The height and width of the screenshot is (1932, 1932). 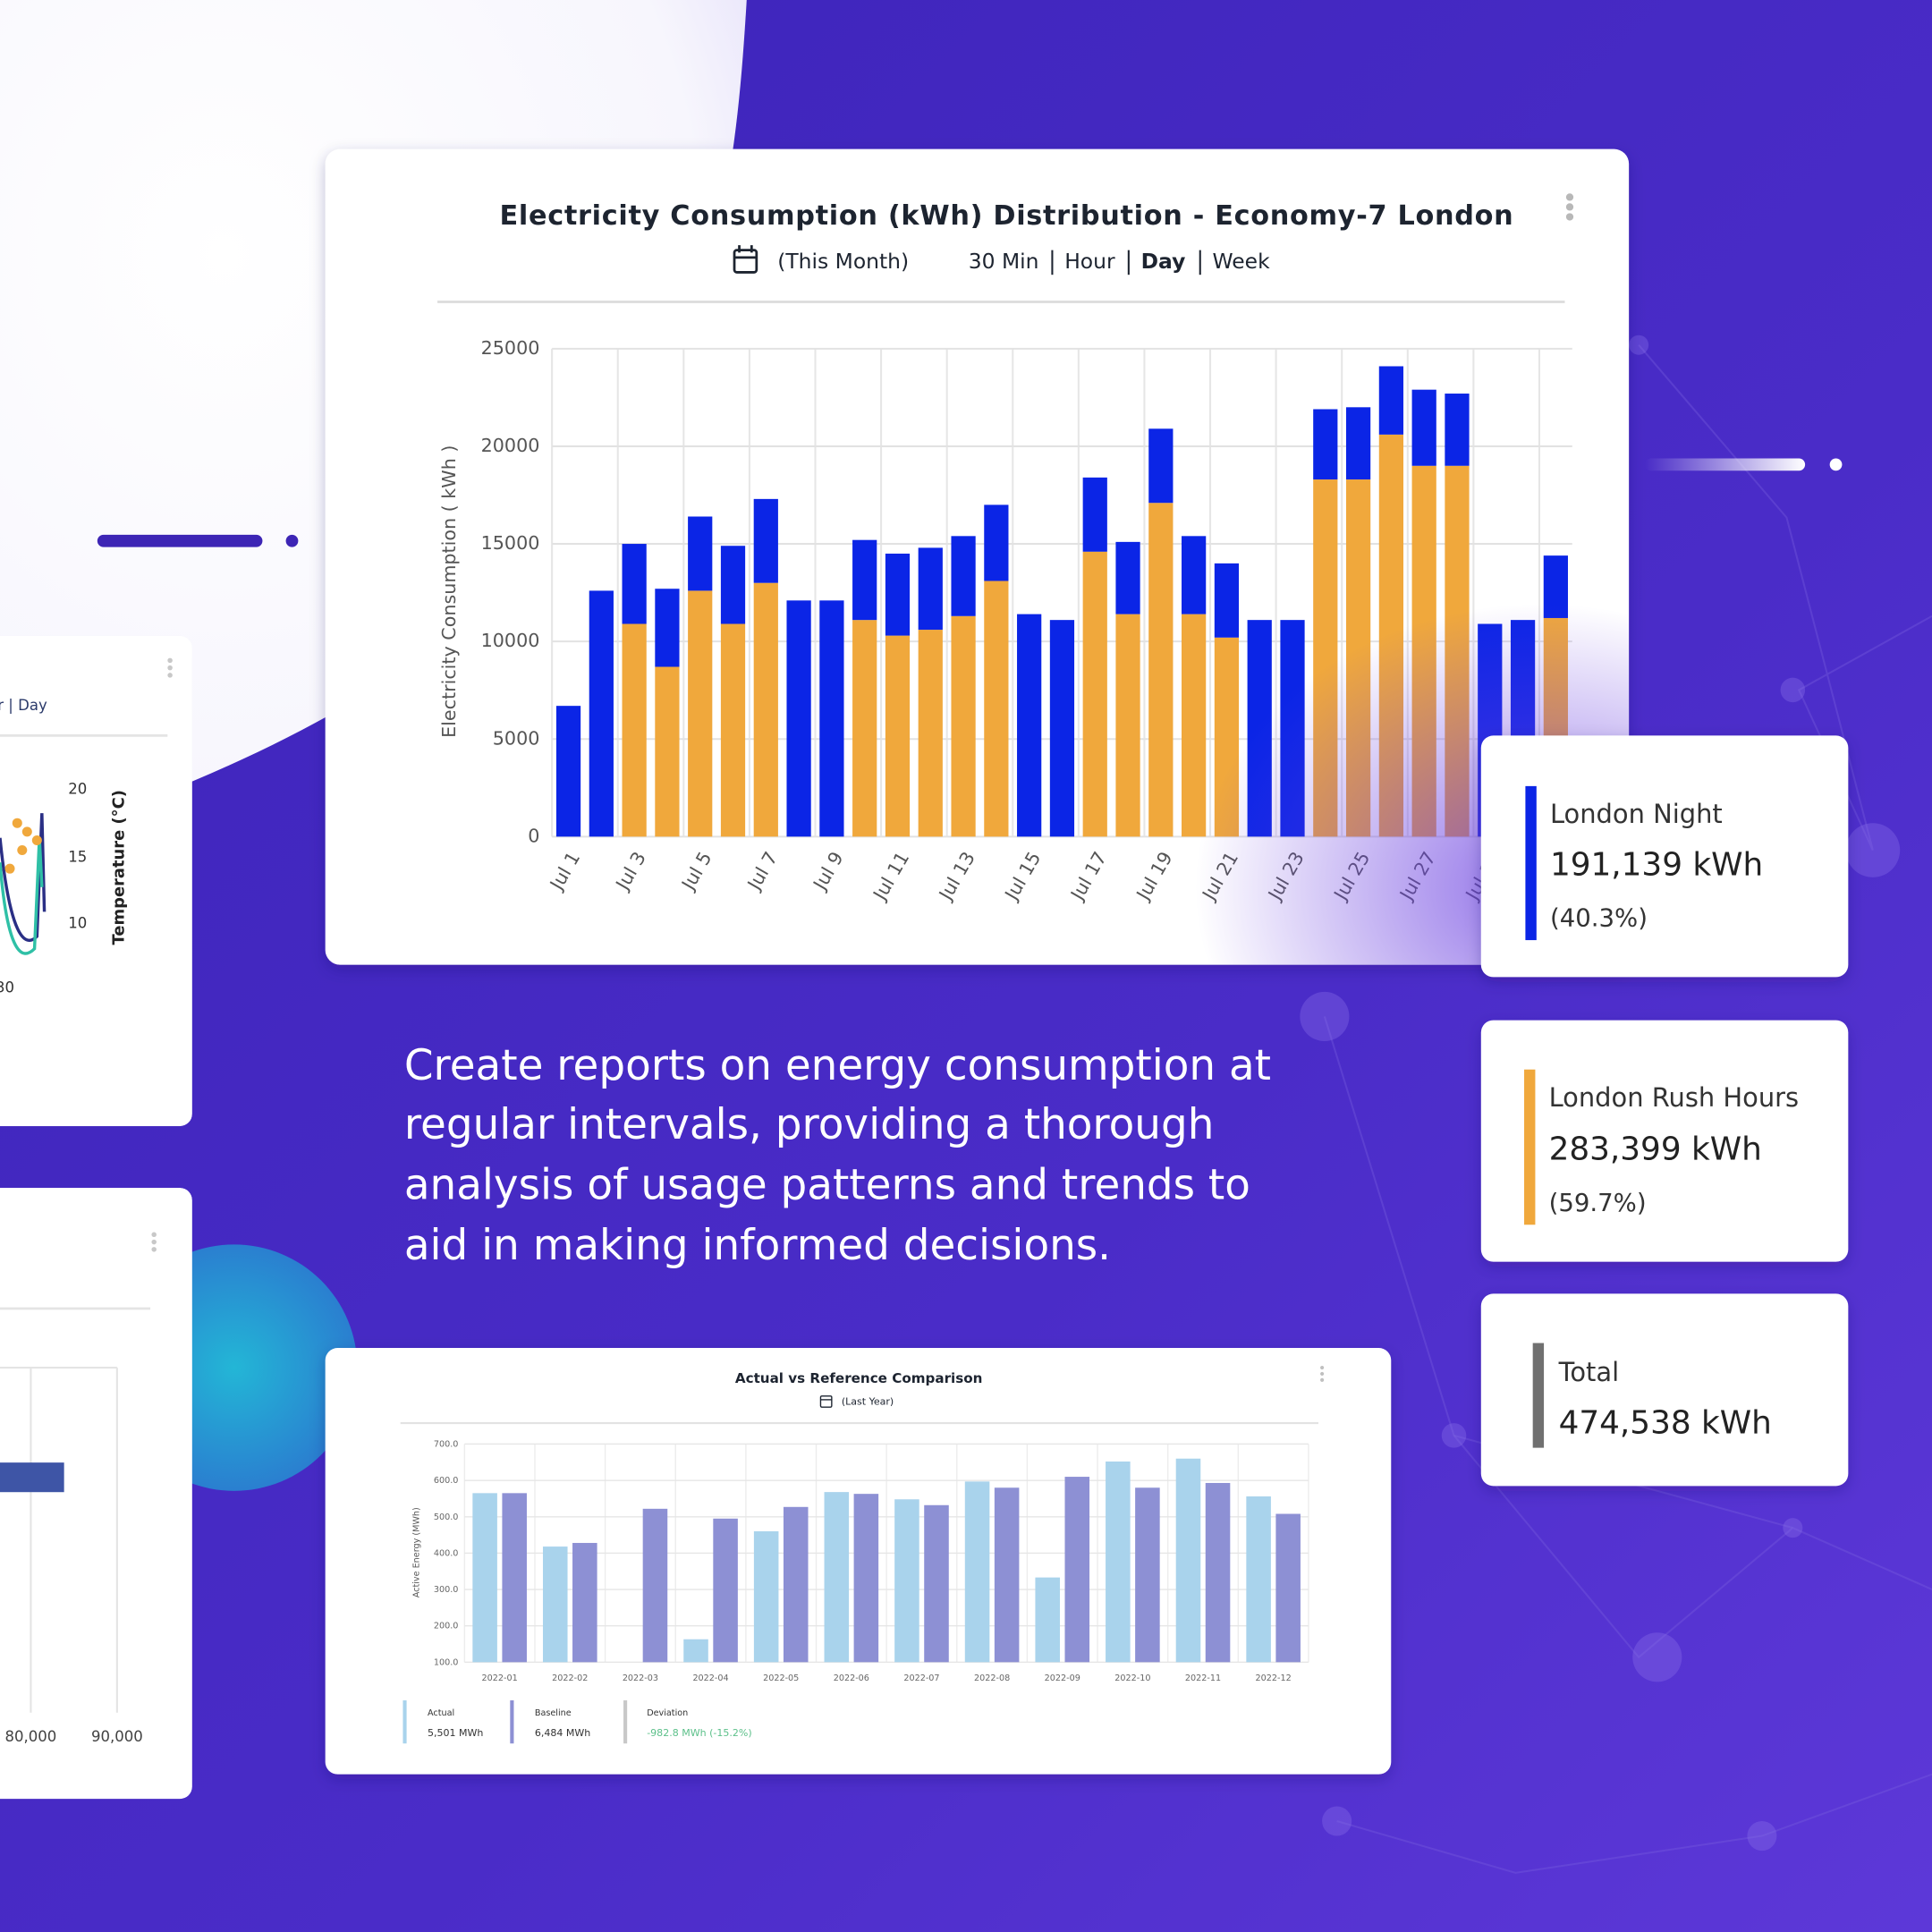 I want to click on interval-option: 30 Min, so click(x=1004, y=261).